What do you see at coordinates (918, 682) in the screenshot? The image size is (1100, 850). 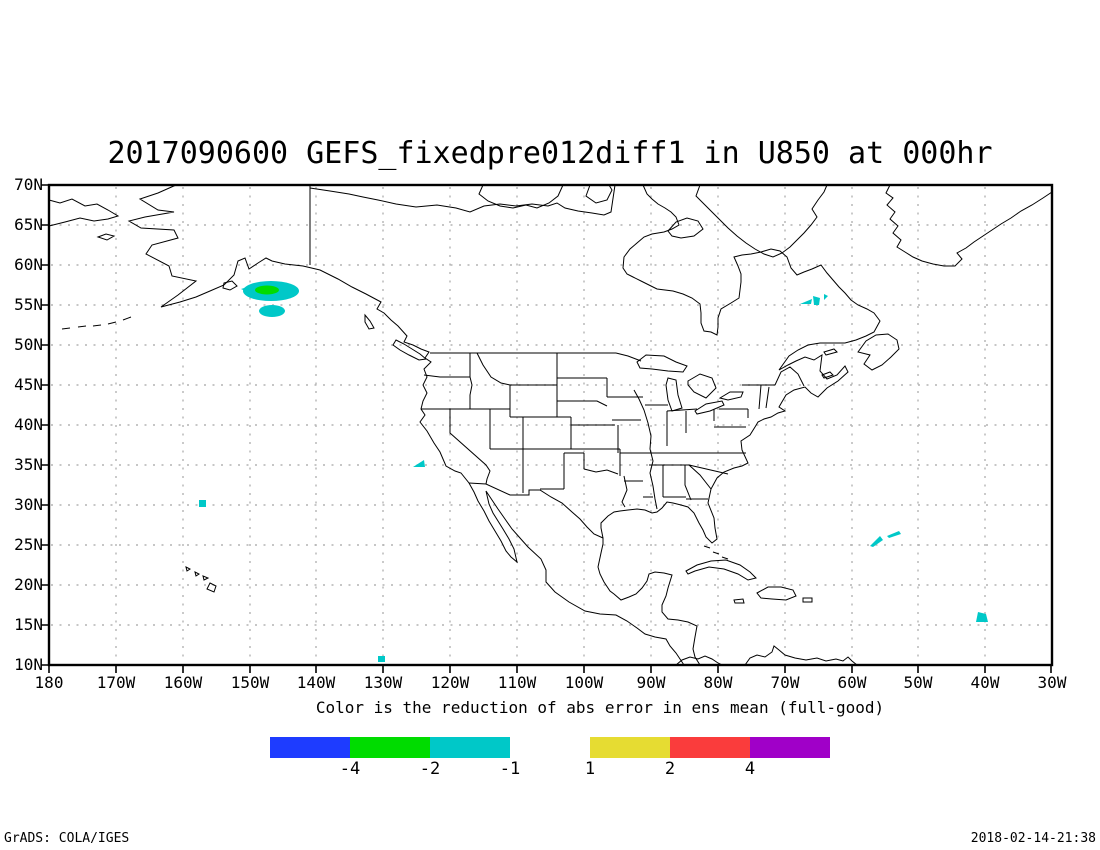 I see `lon-tick-label: 50W` at bounding box center [918, 682].